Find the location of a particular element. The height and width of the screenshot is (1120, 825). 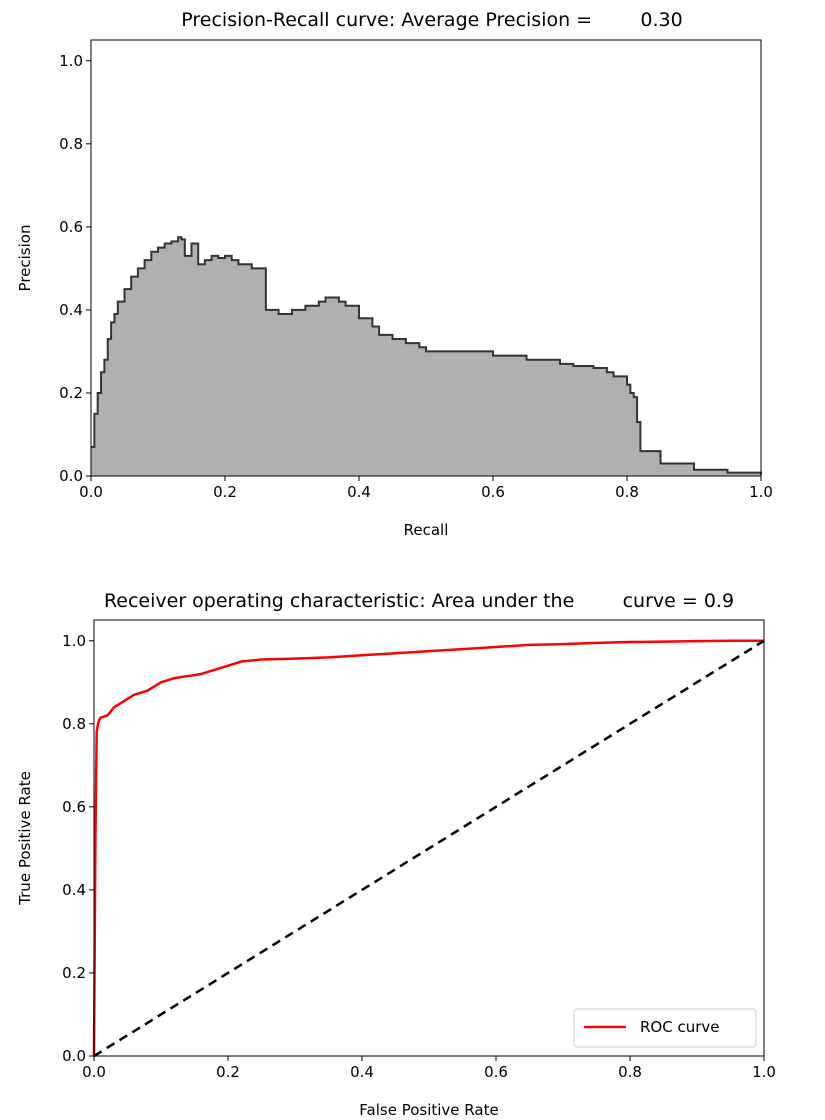

x-axis-label: Recall is located at coordinates (426, 530).